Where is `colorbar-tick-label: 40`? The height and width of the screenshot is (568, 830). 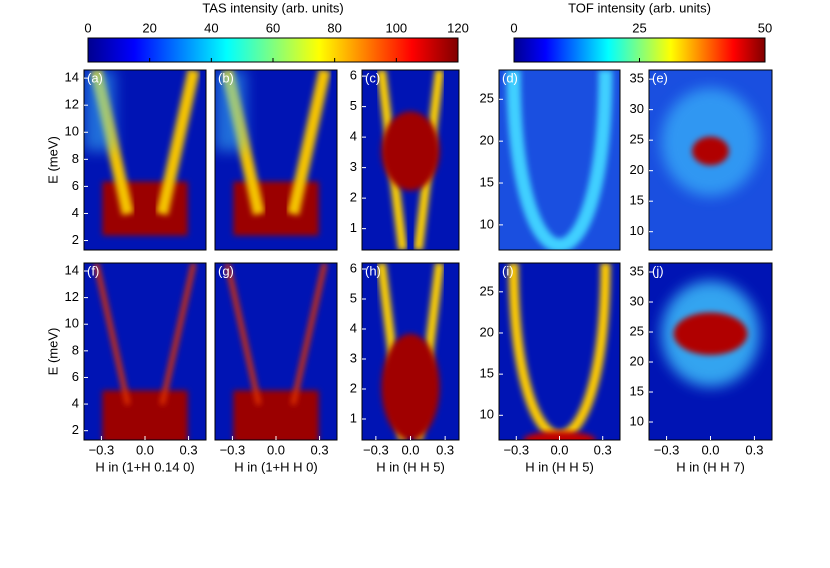 colorbar-tick-label: 40 is located at coordinates (211, 27).